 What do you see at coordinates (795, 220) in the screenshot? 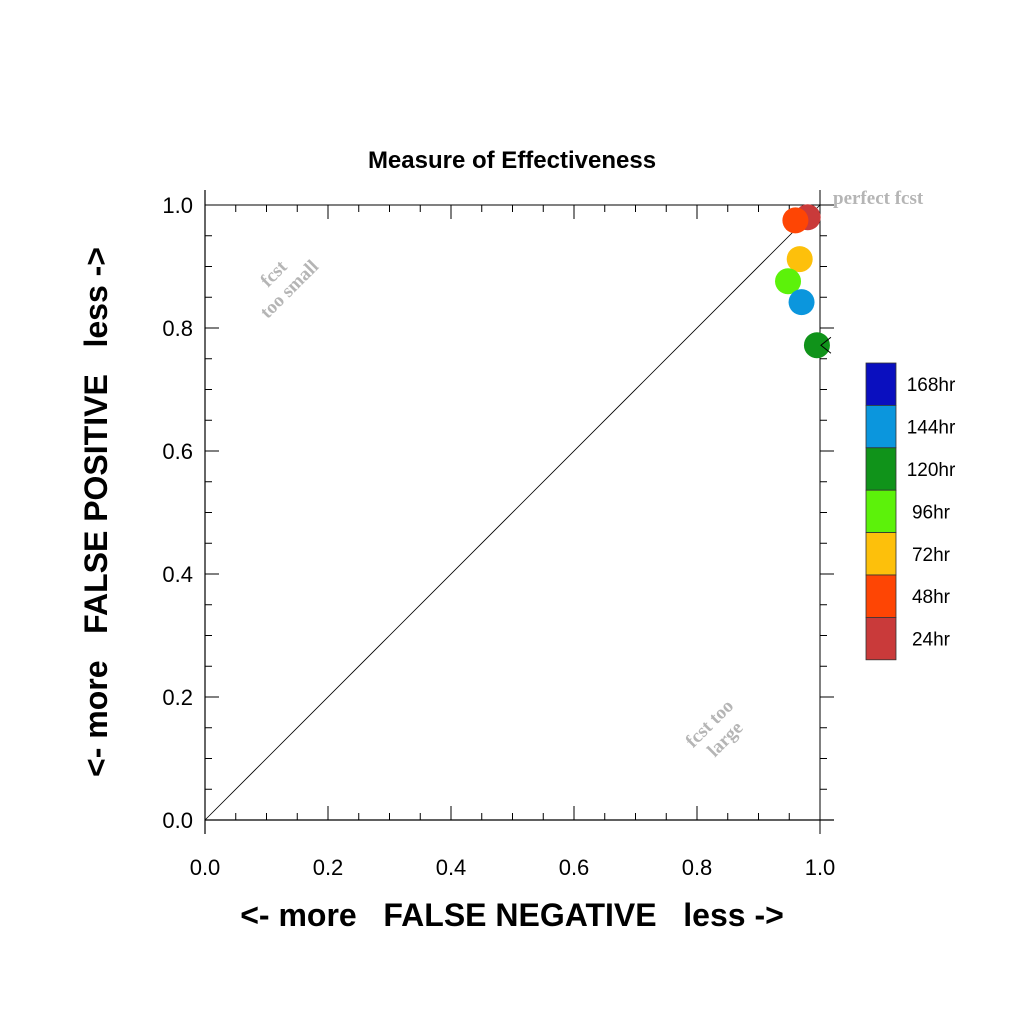
I see `data-point-48hr` at bounding box center [795, 220].